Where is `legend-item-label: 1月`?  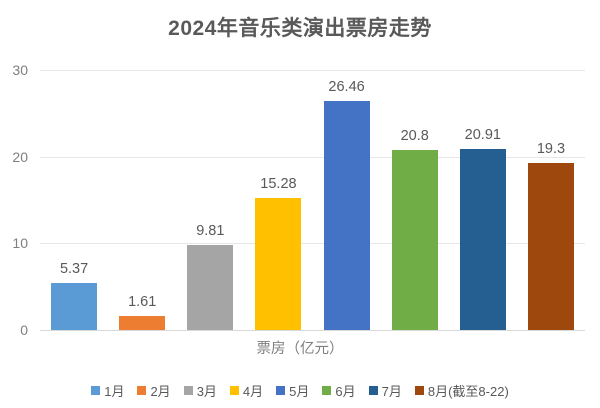
legend-item-label: 1月 is located at coordinates (114, 391).